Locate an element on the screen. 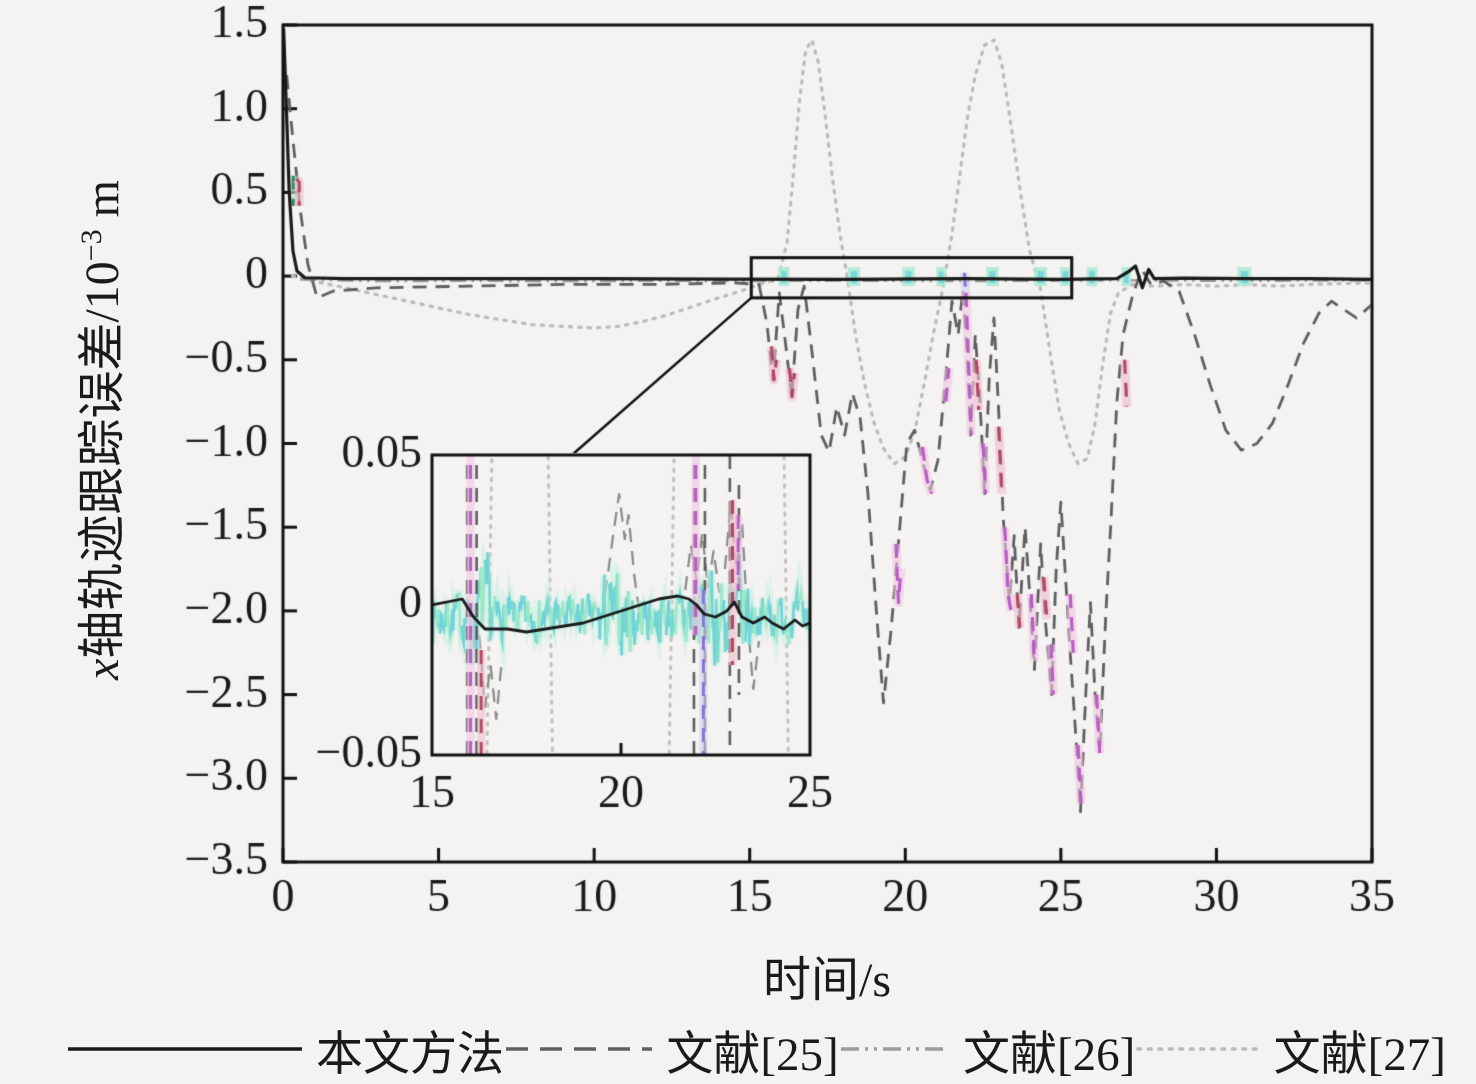 This screenshot has height=1084, width=1476. legend-line-solid-icon is located at coordinates (185, 1049).